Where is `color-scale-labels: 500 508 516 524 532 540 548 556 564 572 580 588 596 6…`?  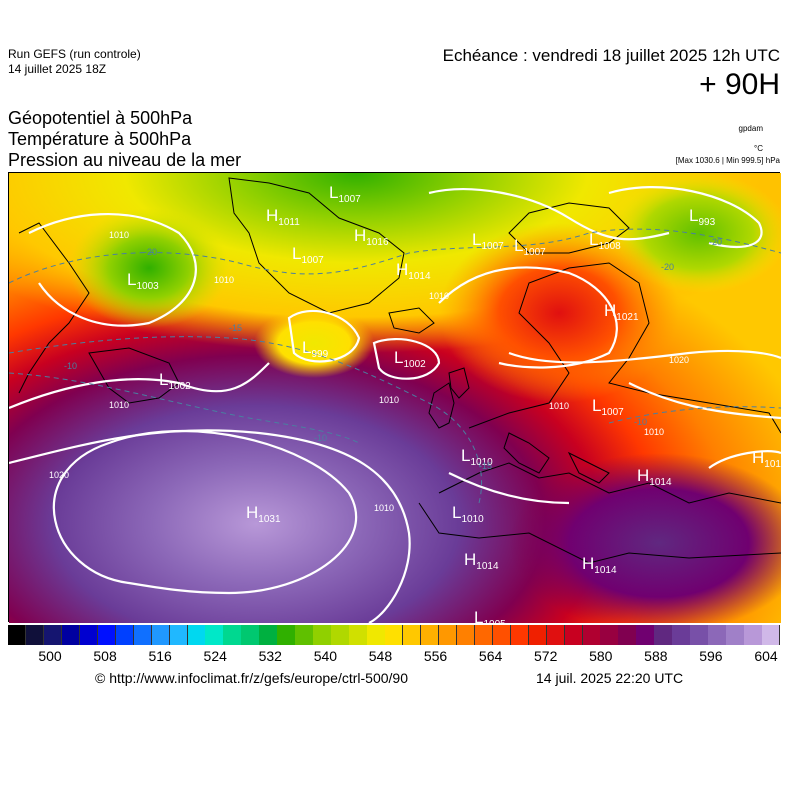
color-scale-labels: 500 508 516 524 532 540 548 556 564 572 580 588 596 6… is located at coordinates (394, 657).